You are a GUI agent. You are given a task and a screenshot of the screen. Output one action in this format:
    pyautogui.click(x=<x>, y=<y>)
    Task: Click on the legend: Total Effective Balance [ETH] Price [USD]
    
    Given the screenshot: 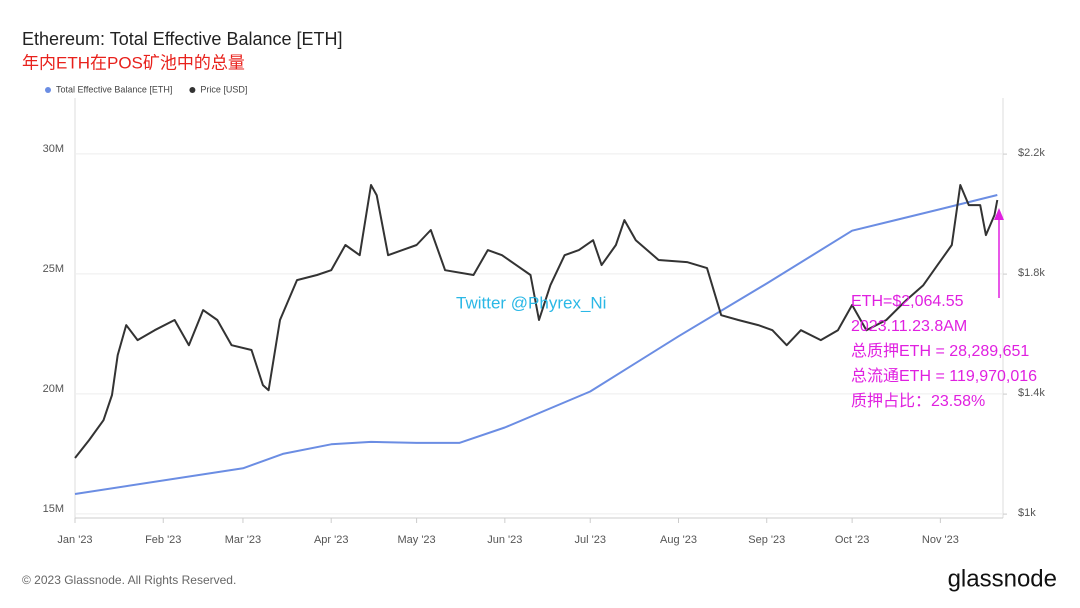 What is the action you would take?
    pyautogui.click(x=146, y=89)
    